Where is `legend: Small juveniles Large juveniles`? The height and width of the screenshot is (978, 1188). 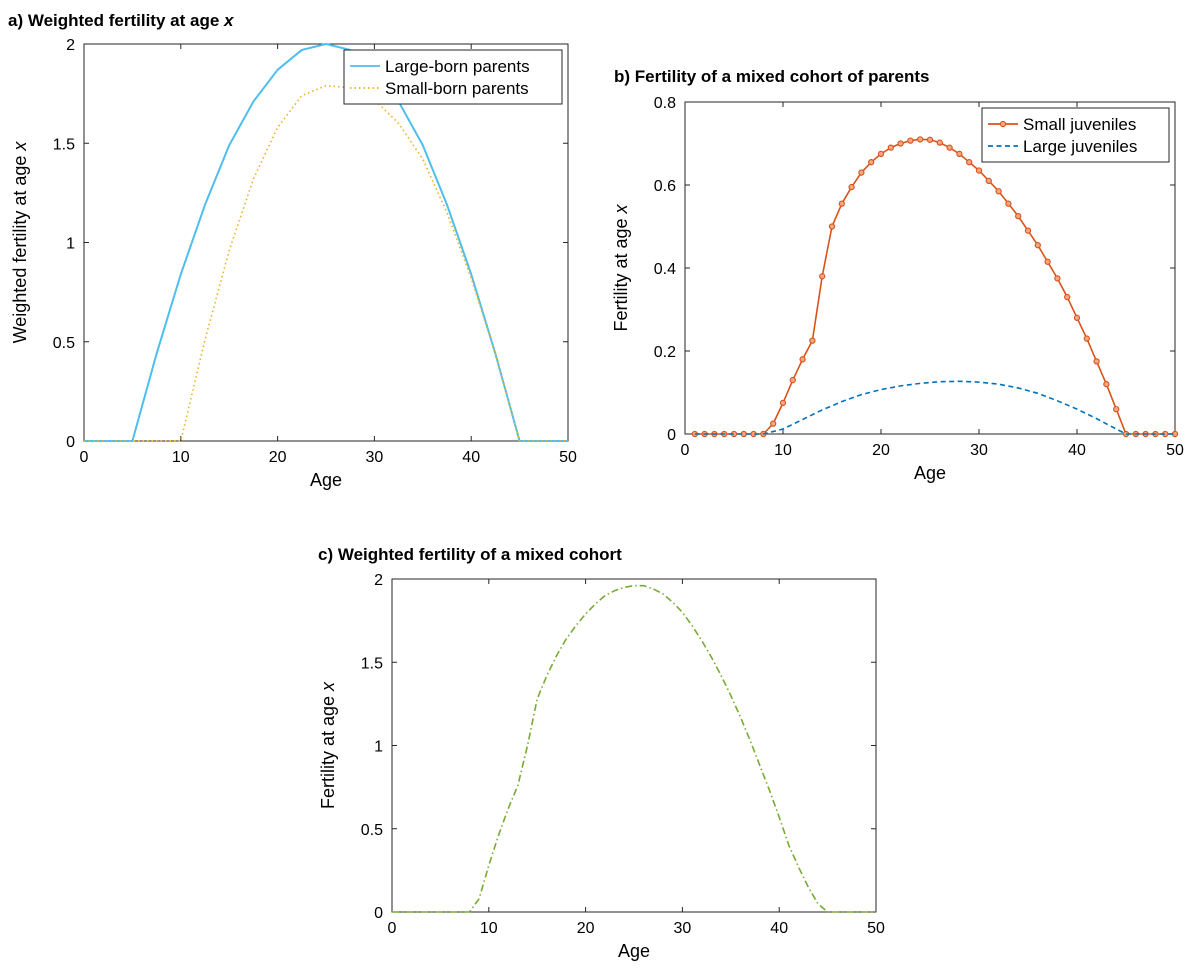 legend: Small juveniles Large juveniles is located at coordinates (1075, 135).